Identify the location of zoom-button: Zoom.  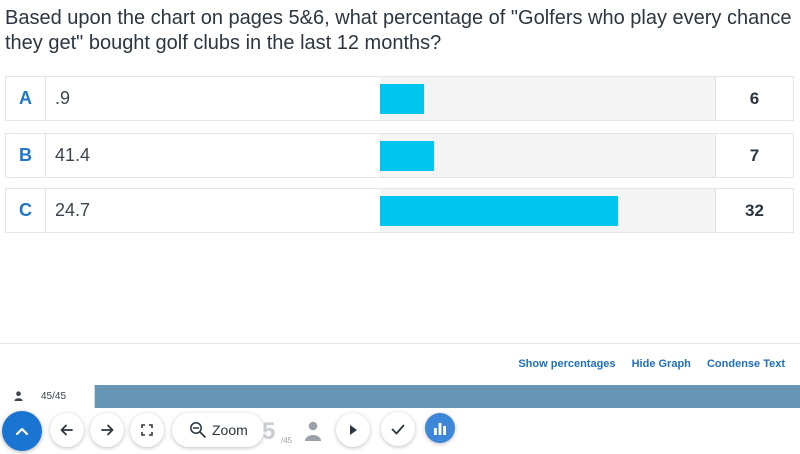
(218, 430).